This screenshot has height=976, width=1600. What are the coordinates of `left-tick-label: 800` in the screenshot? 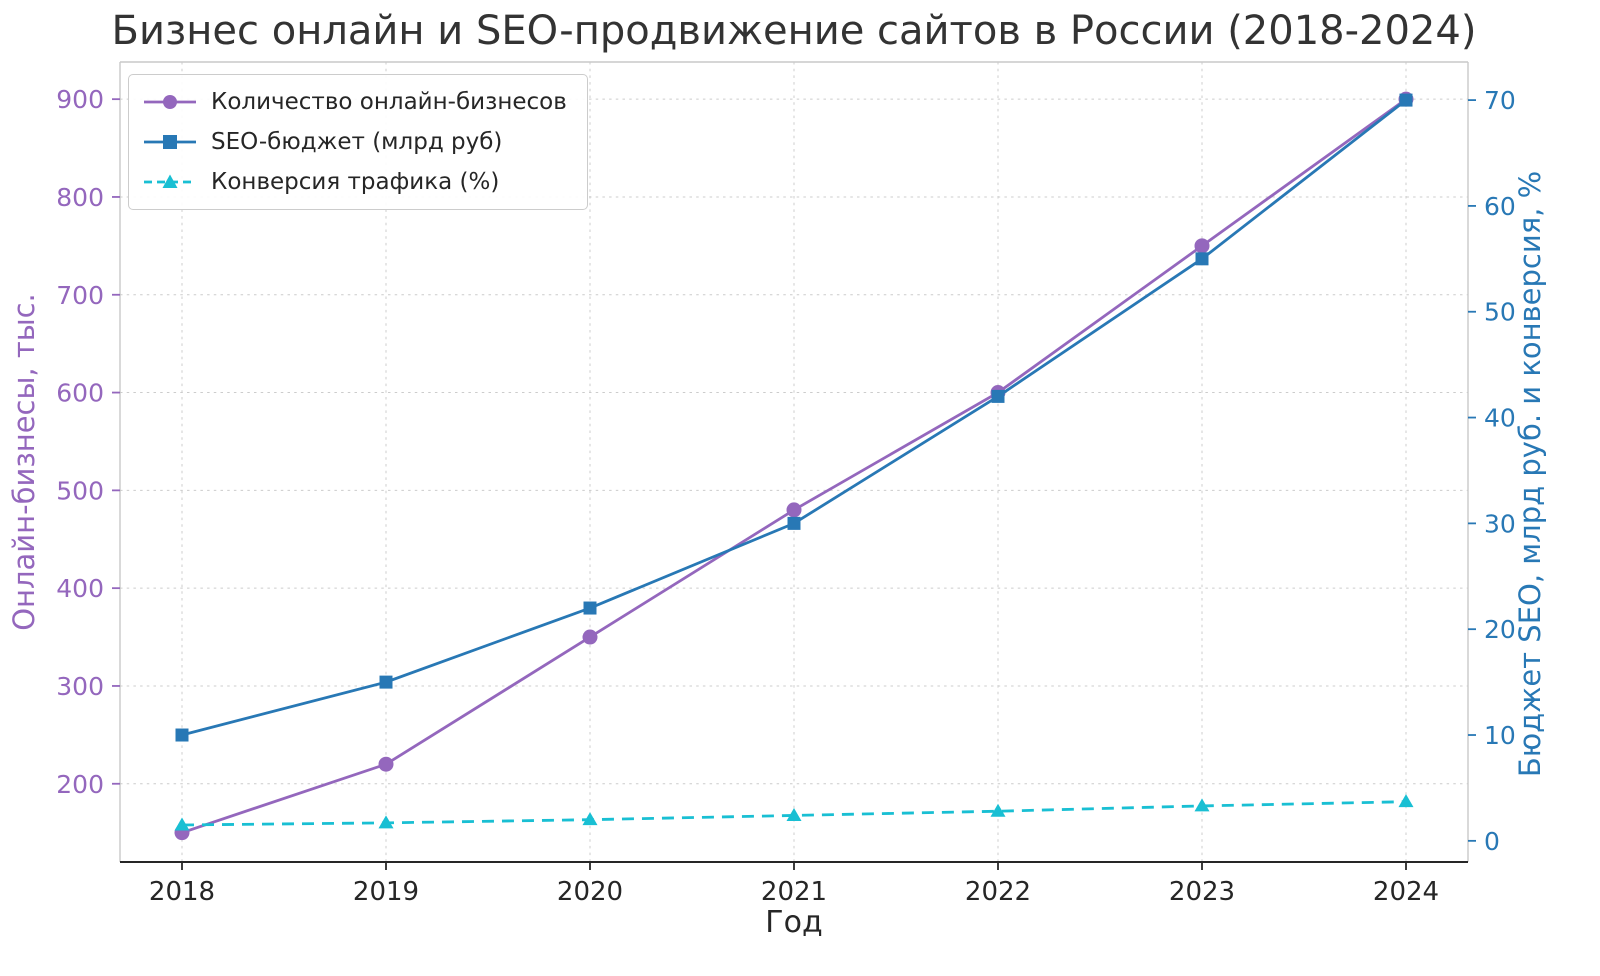 It's located at (80, 197).